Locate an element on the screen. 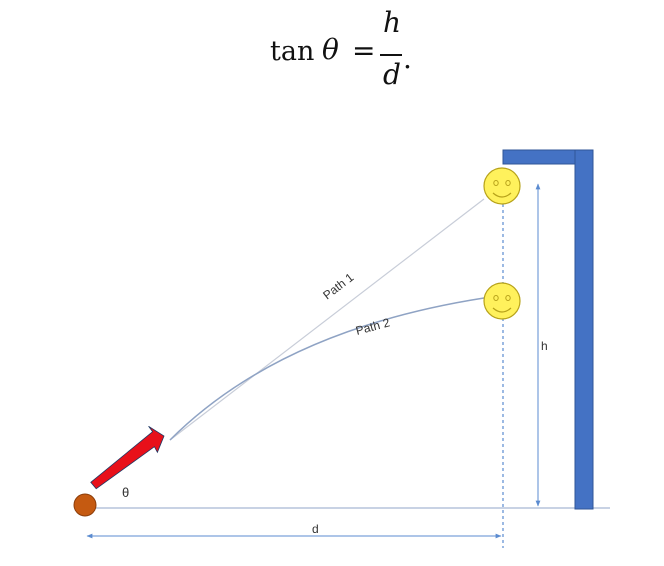  path2-curve is located at coordinates (327, 369).